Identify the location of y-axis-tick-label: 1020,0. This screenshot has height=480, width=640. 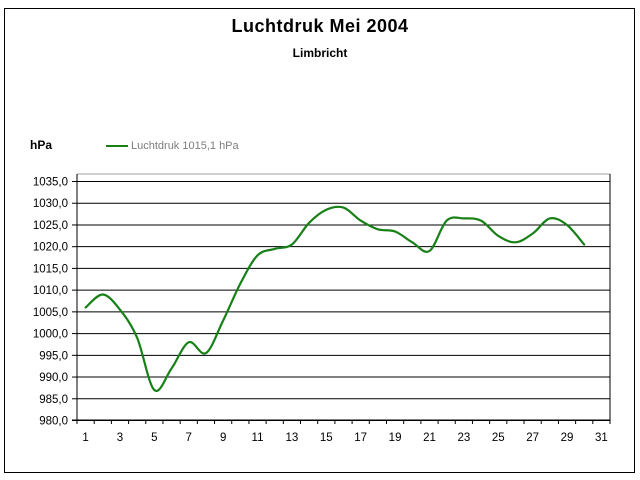
(50, 248).